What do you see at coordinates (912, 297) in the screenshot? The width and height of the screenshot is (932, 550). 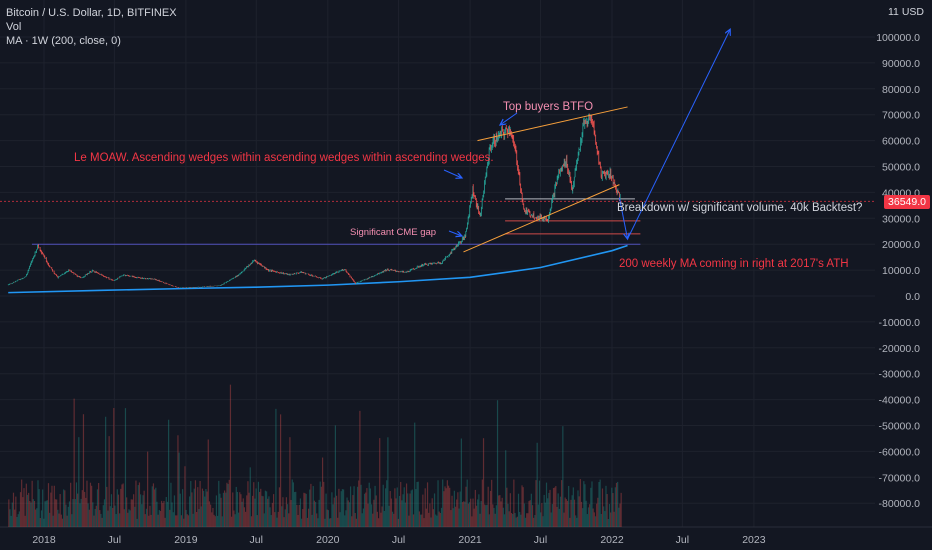 I see `price-tick-label: 0.0` at bounding box center [912, 297].